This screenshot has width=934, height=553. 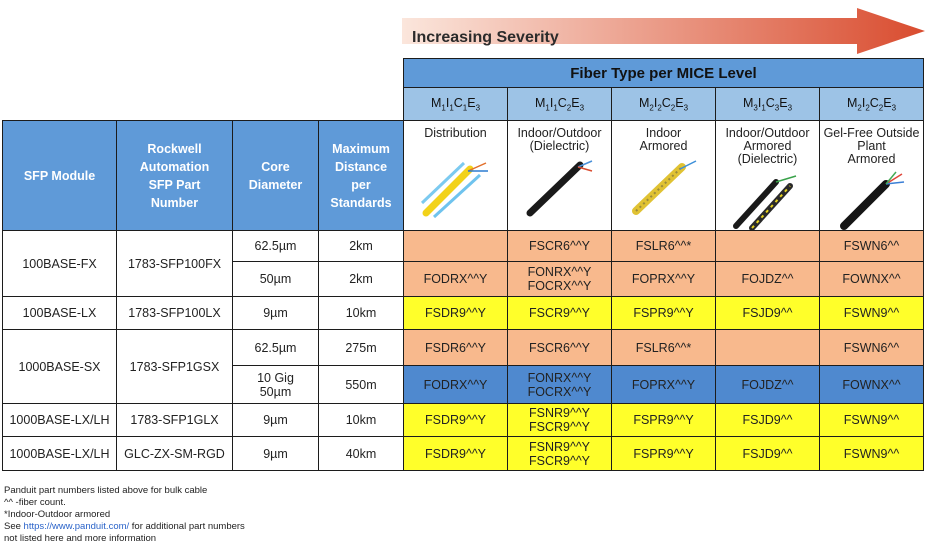 I want to click on cable-desc-line2: (Dielectric), so click(x=559, y=146).